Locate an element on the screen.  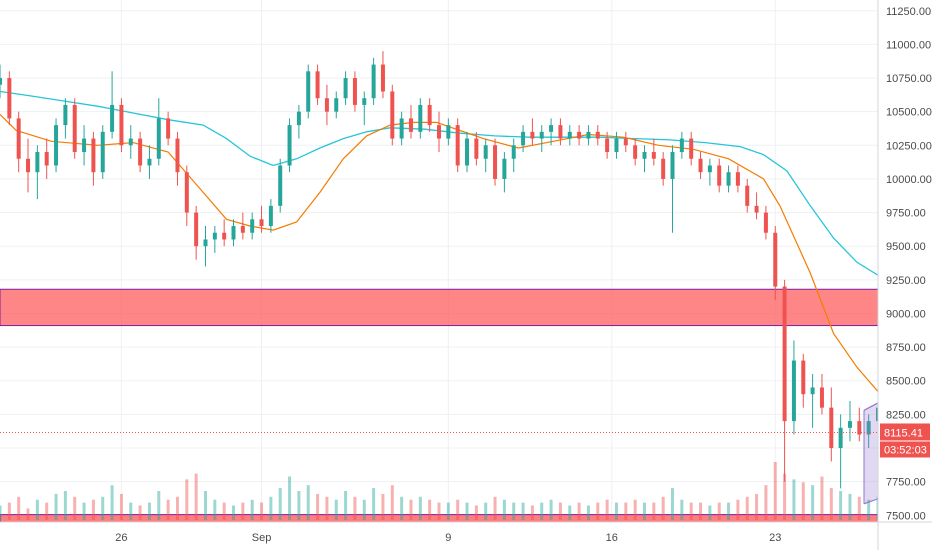
price-tick-label: 7500.00 is located at coordinates (906, 516).